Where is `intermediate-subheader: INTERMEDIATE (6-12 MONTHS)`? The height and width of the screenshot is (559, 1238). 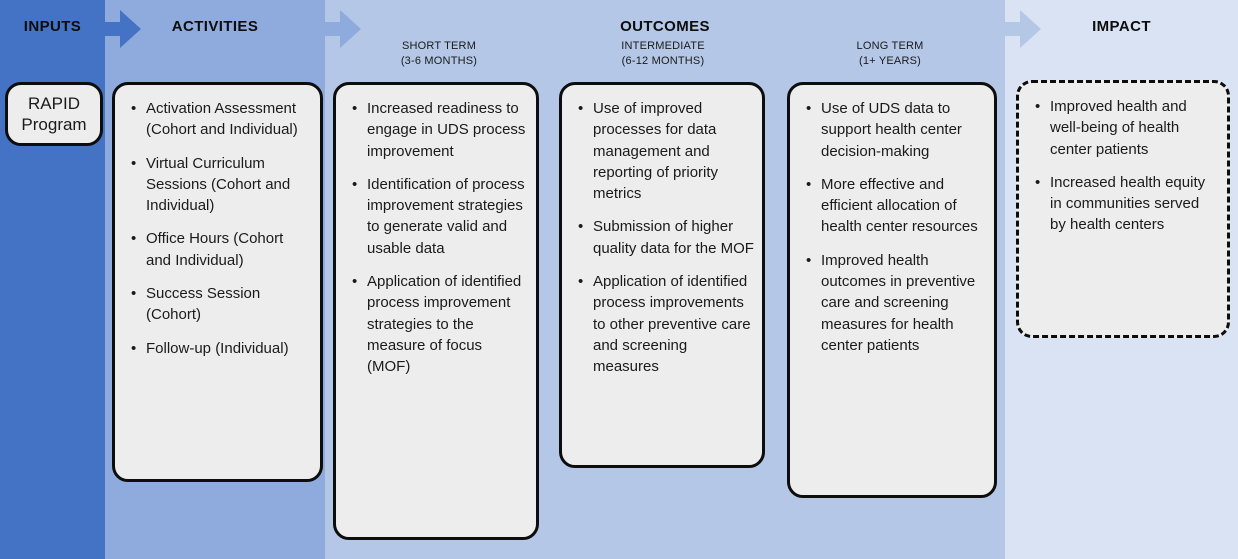
intermediate-subheader: INTERMEDIATE (6-12 MONTHS) is located at coordinates (663, 53).